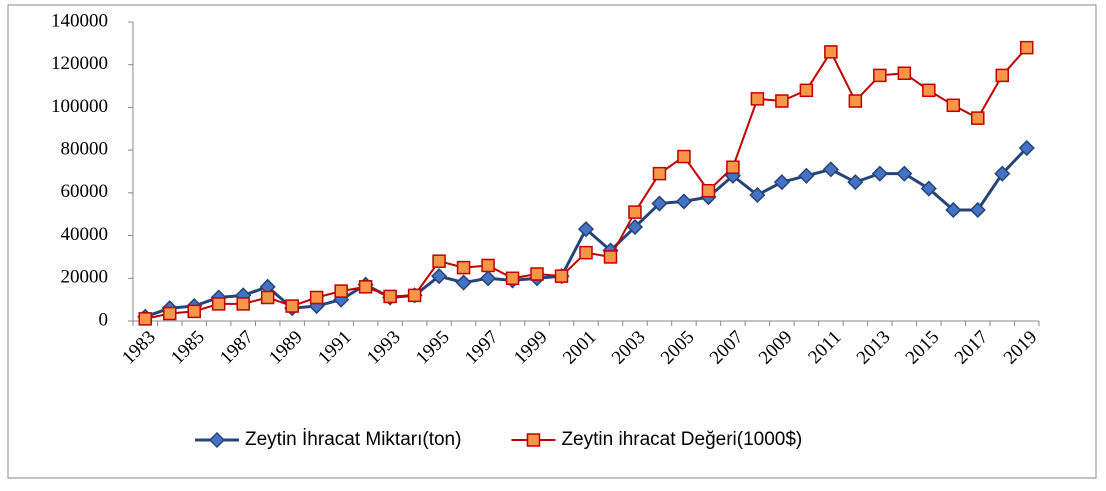  What do you see at coordinates (104, 319) in the screenshot?
I see `y-tick-label: 0` at bounding box center [104, 319].